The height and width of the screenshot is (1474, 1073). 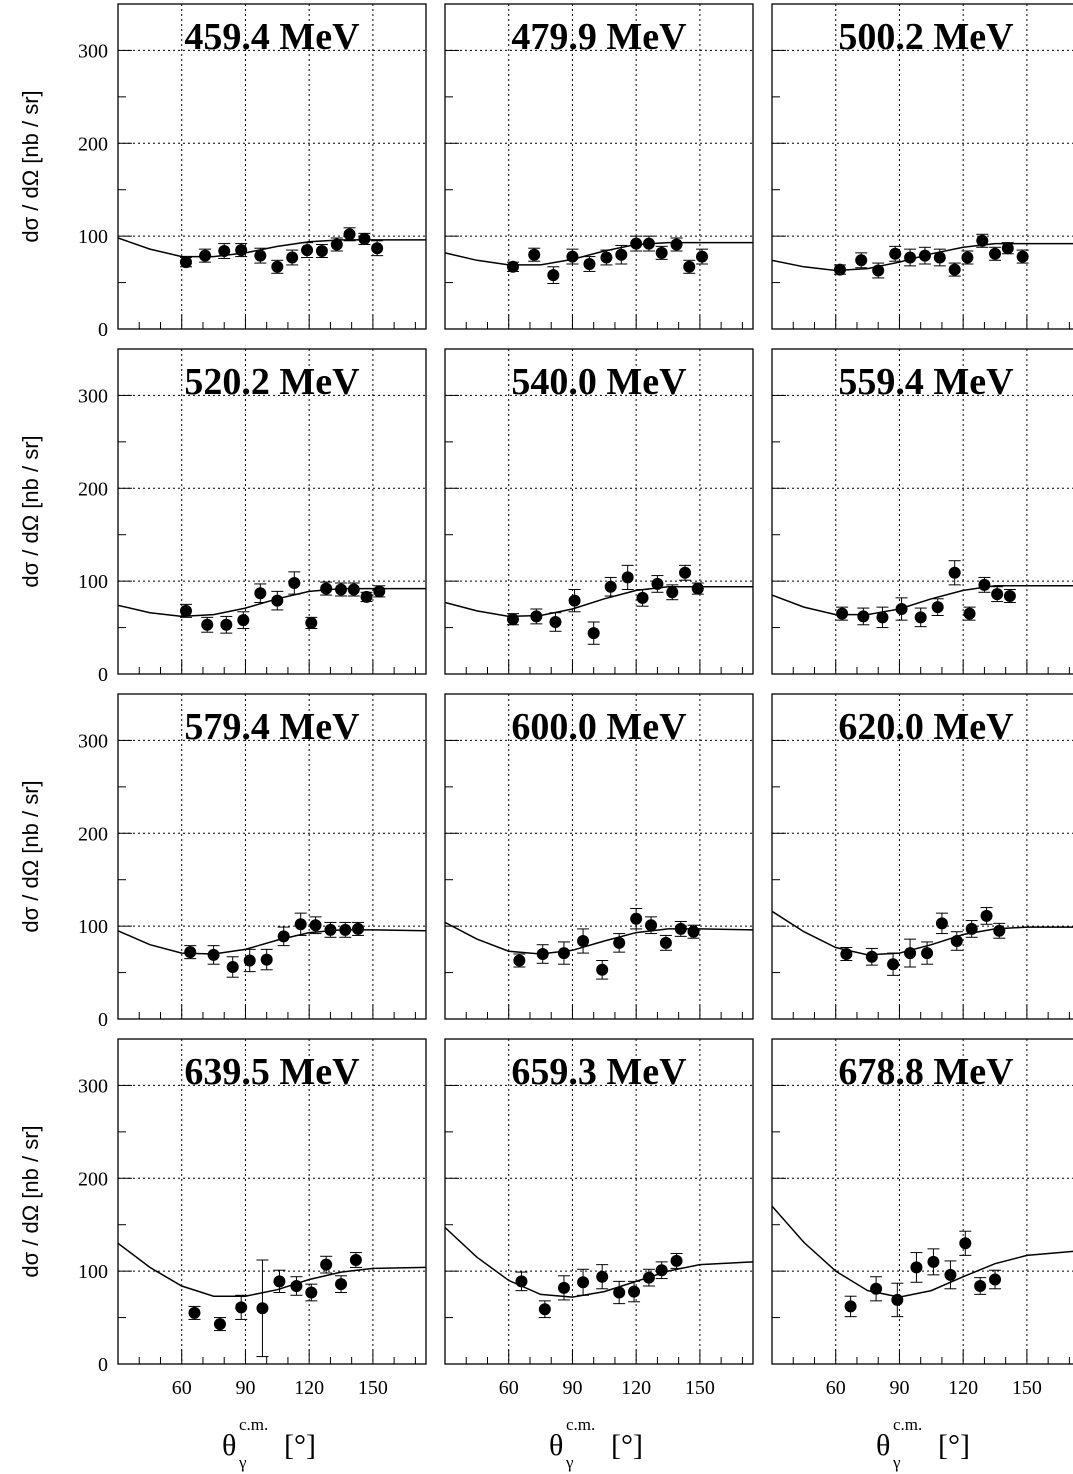 I want to click on panel-8: 600.0 MeV, so click(x=599, y=856).